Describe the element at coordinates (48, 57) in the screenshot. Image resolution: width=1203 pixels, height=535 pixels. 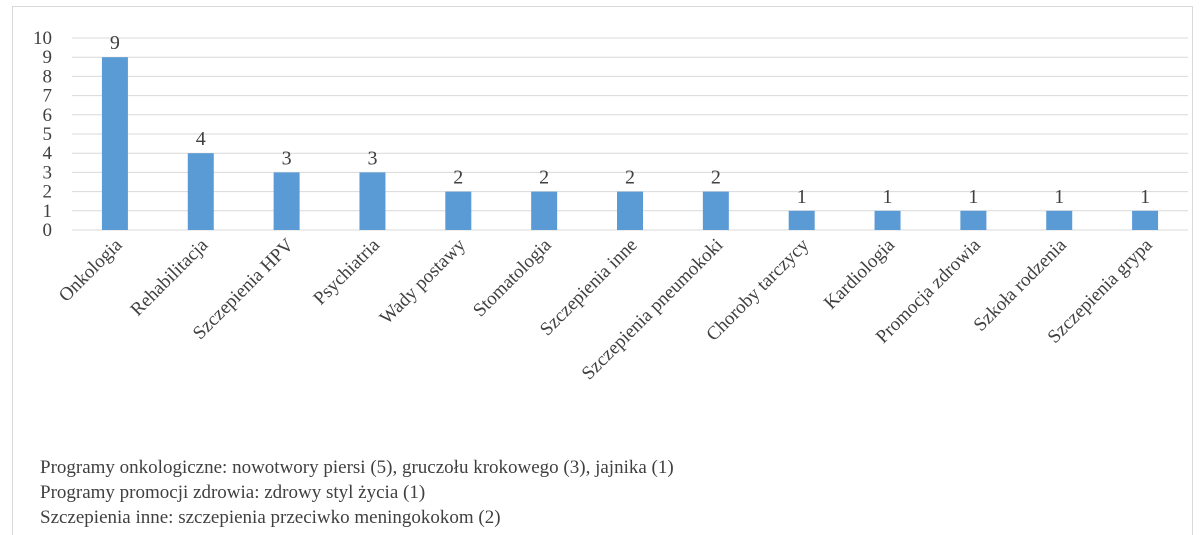
I see `y-tick-label-9: 9` at that location.